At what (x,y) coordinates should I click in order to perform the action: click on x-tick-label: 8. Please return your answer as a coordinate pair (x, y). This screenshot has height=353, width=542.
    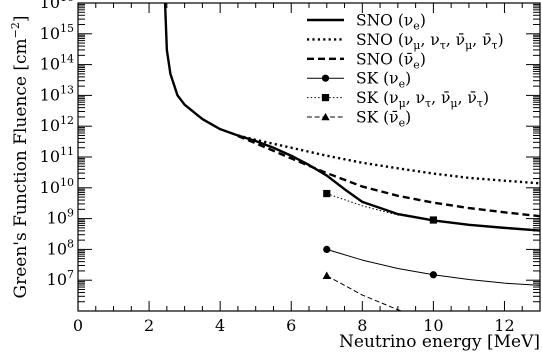
    Looking at the image, I should click on (362, 325).